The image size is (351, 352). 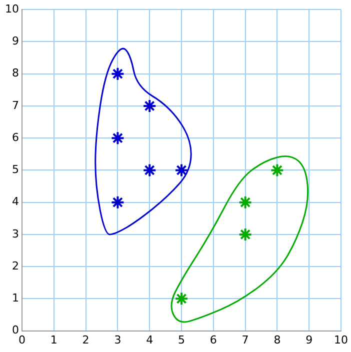 I want to click on x-tick-label: 4, so click(x=150, y=339).